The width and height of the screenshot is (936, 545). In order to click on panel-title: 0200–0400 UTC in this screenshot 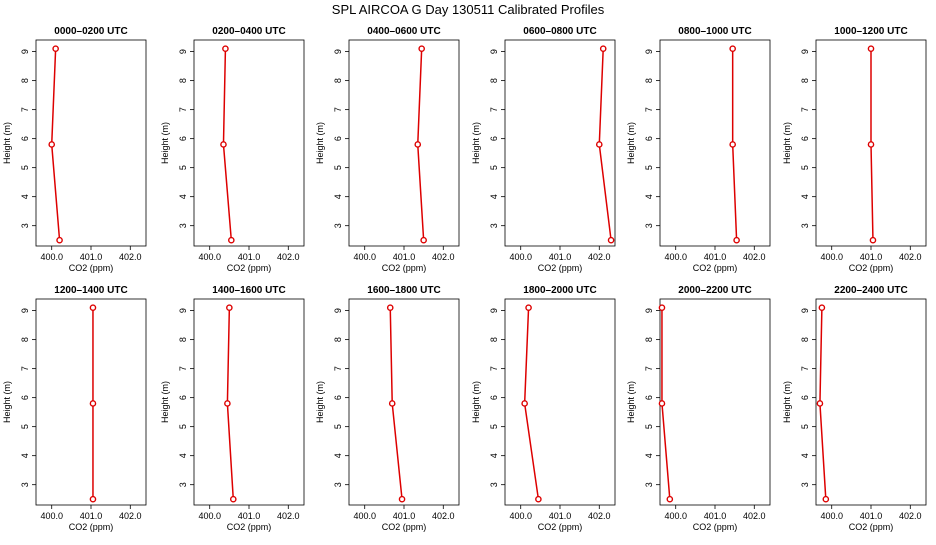, I will do `click(248, 31)`.